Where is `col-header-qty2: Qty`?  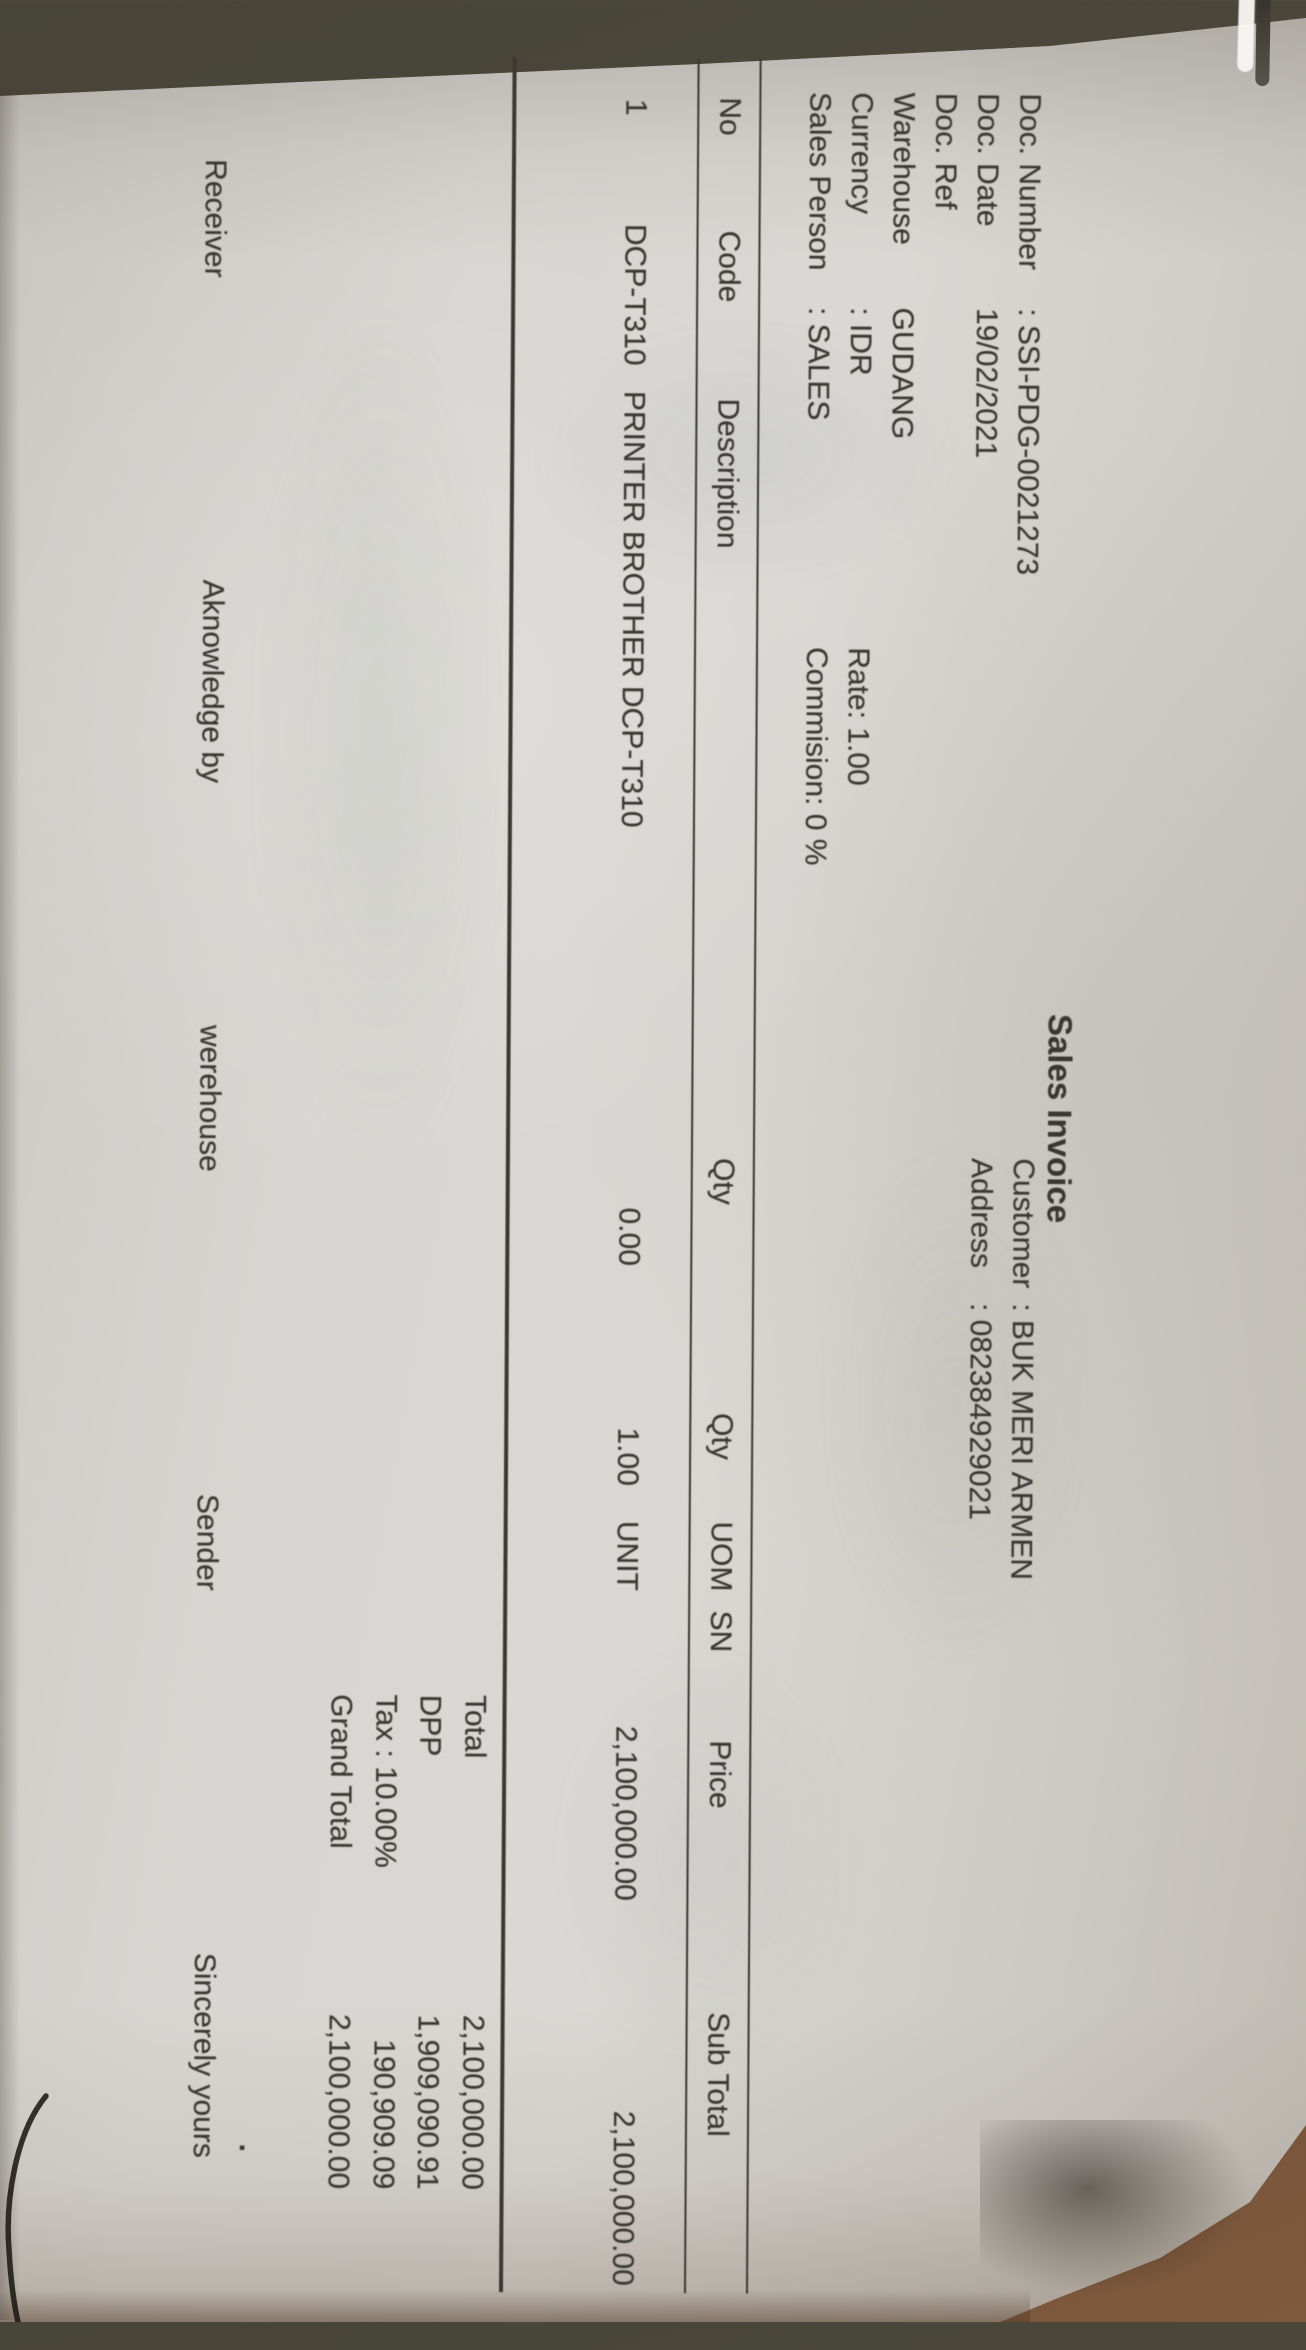 col-header-qty2: Qty is located at coordinates (721, 1436).